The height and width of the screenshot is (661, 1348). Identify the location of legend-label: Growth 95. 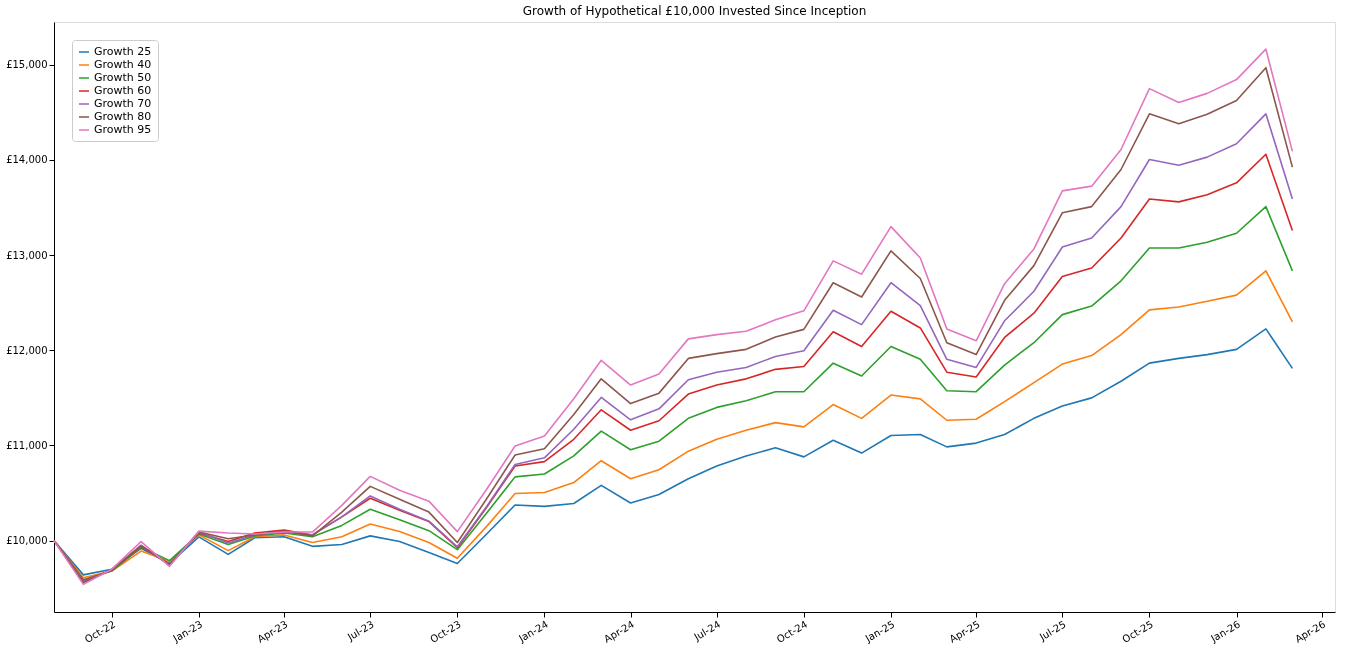
(123, 129).